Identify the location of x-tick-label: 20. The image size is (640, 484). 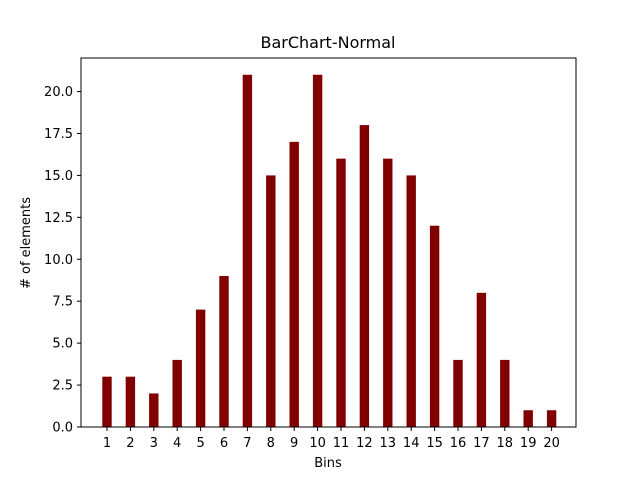
(551, 443).